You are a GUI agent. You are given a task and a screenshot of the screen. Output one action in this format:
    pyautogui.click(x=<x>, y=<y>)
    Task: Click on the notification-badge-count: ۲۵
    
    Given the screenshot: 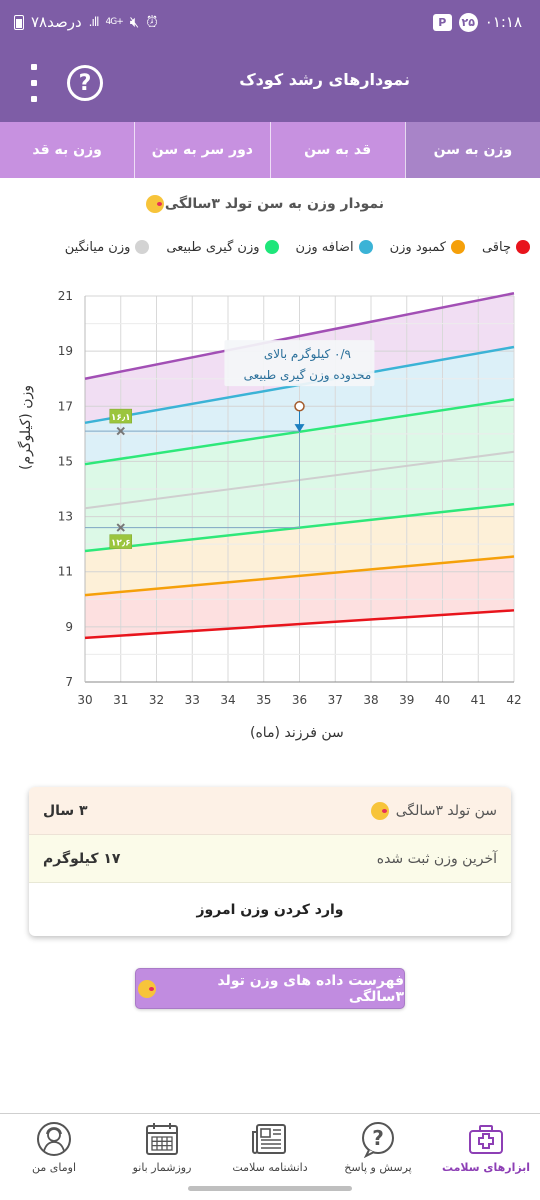 What is the action you would take?
    pyautogui.click(x=468, y=22)
    